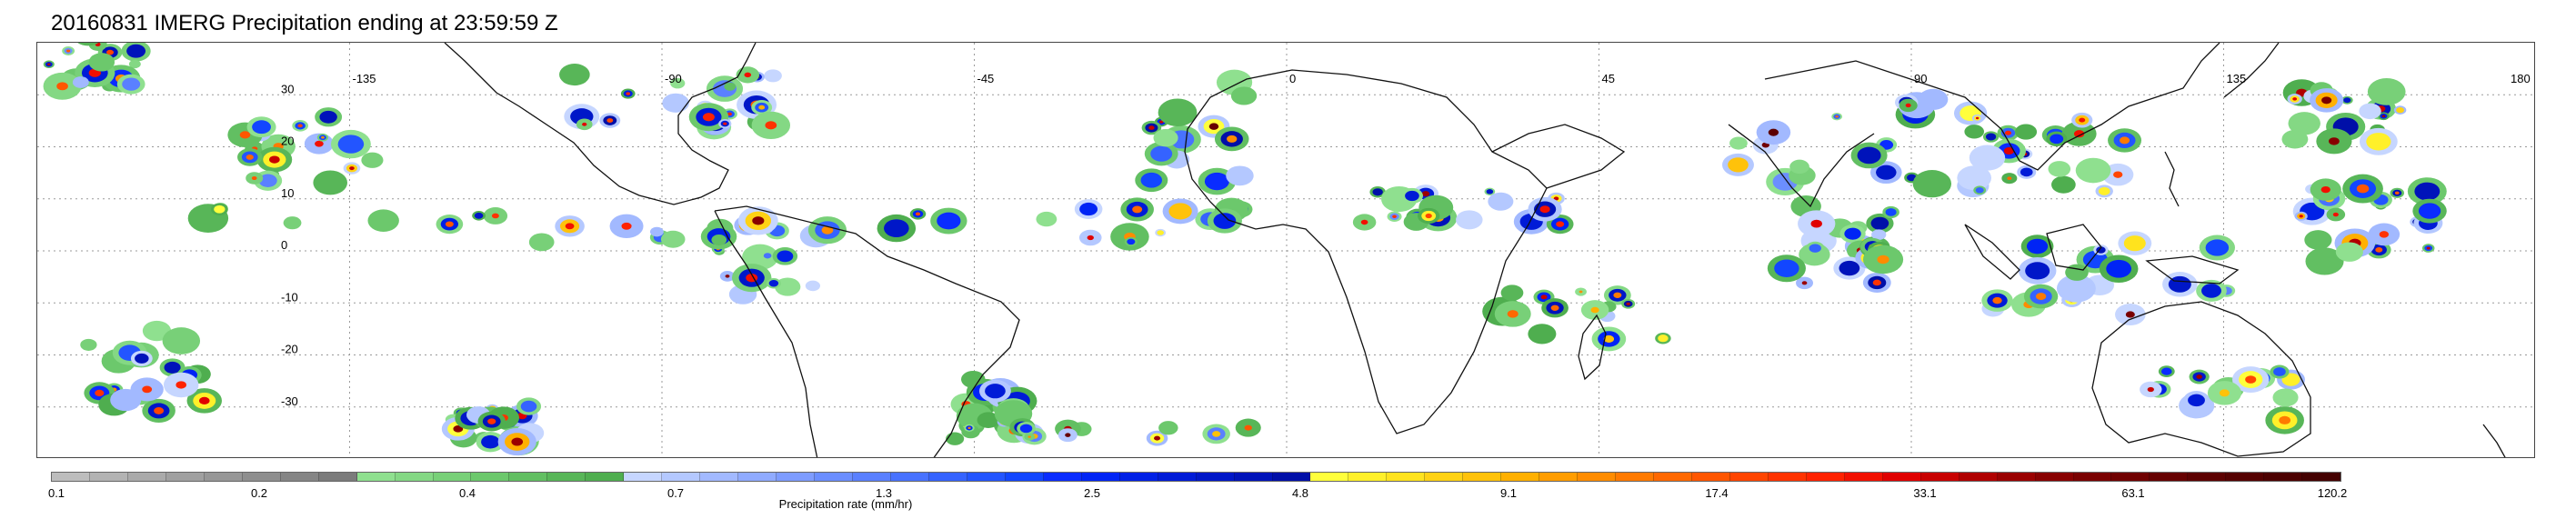 The height and width of the screenshot is (519, 2576). I want to click on lat-label: -30, so click(289, 401).